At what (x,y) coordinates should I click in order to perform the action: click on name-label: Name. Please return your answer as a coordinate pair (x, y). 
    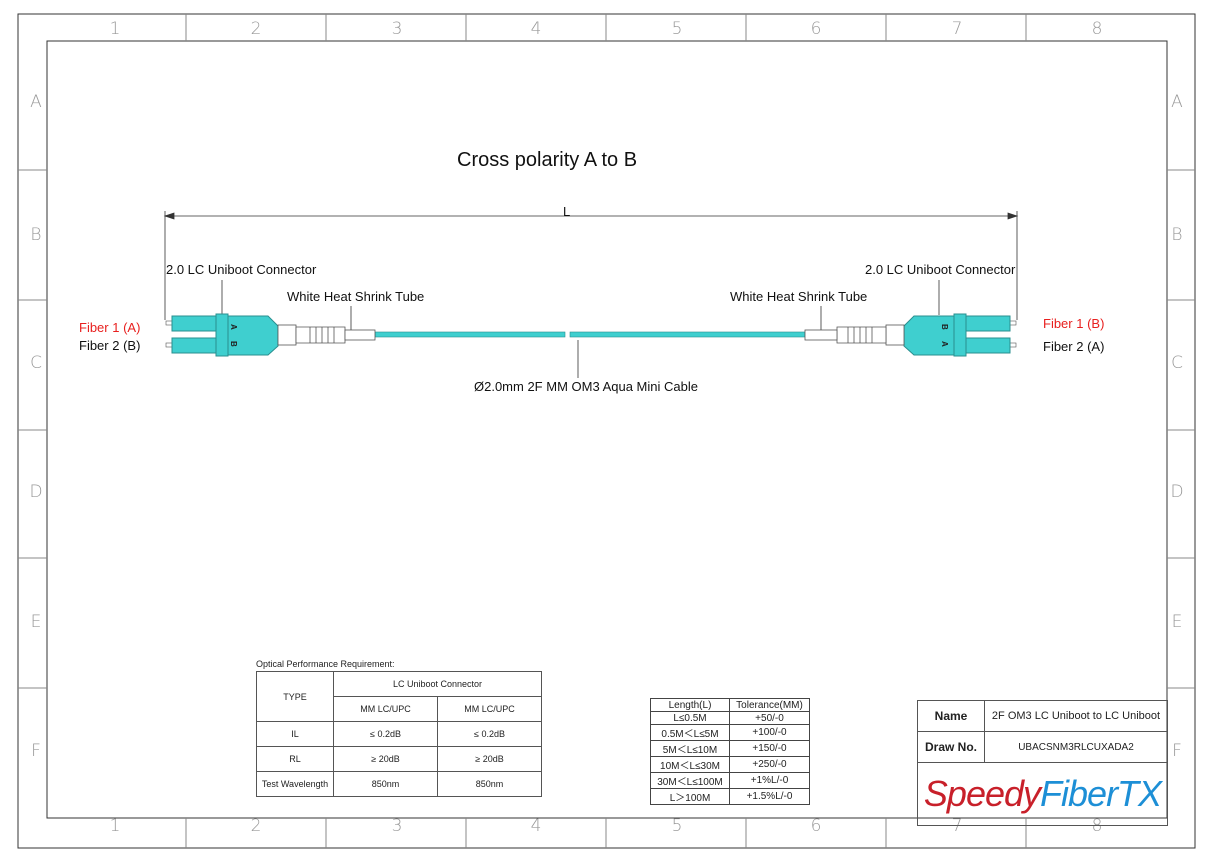
    Looking at the image, I should click on (951, 716).